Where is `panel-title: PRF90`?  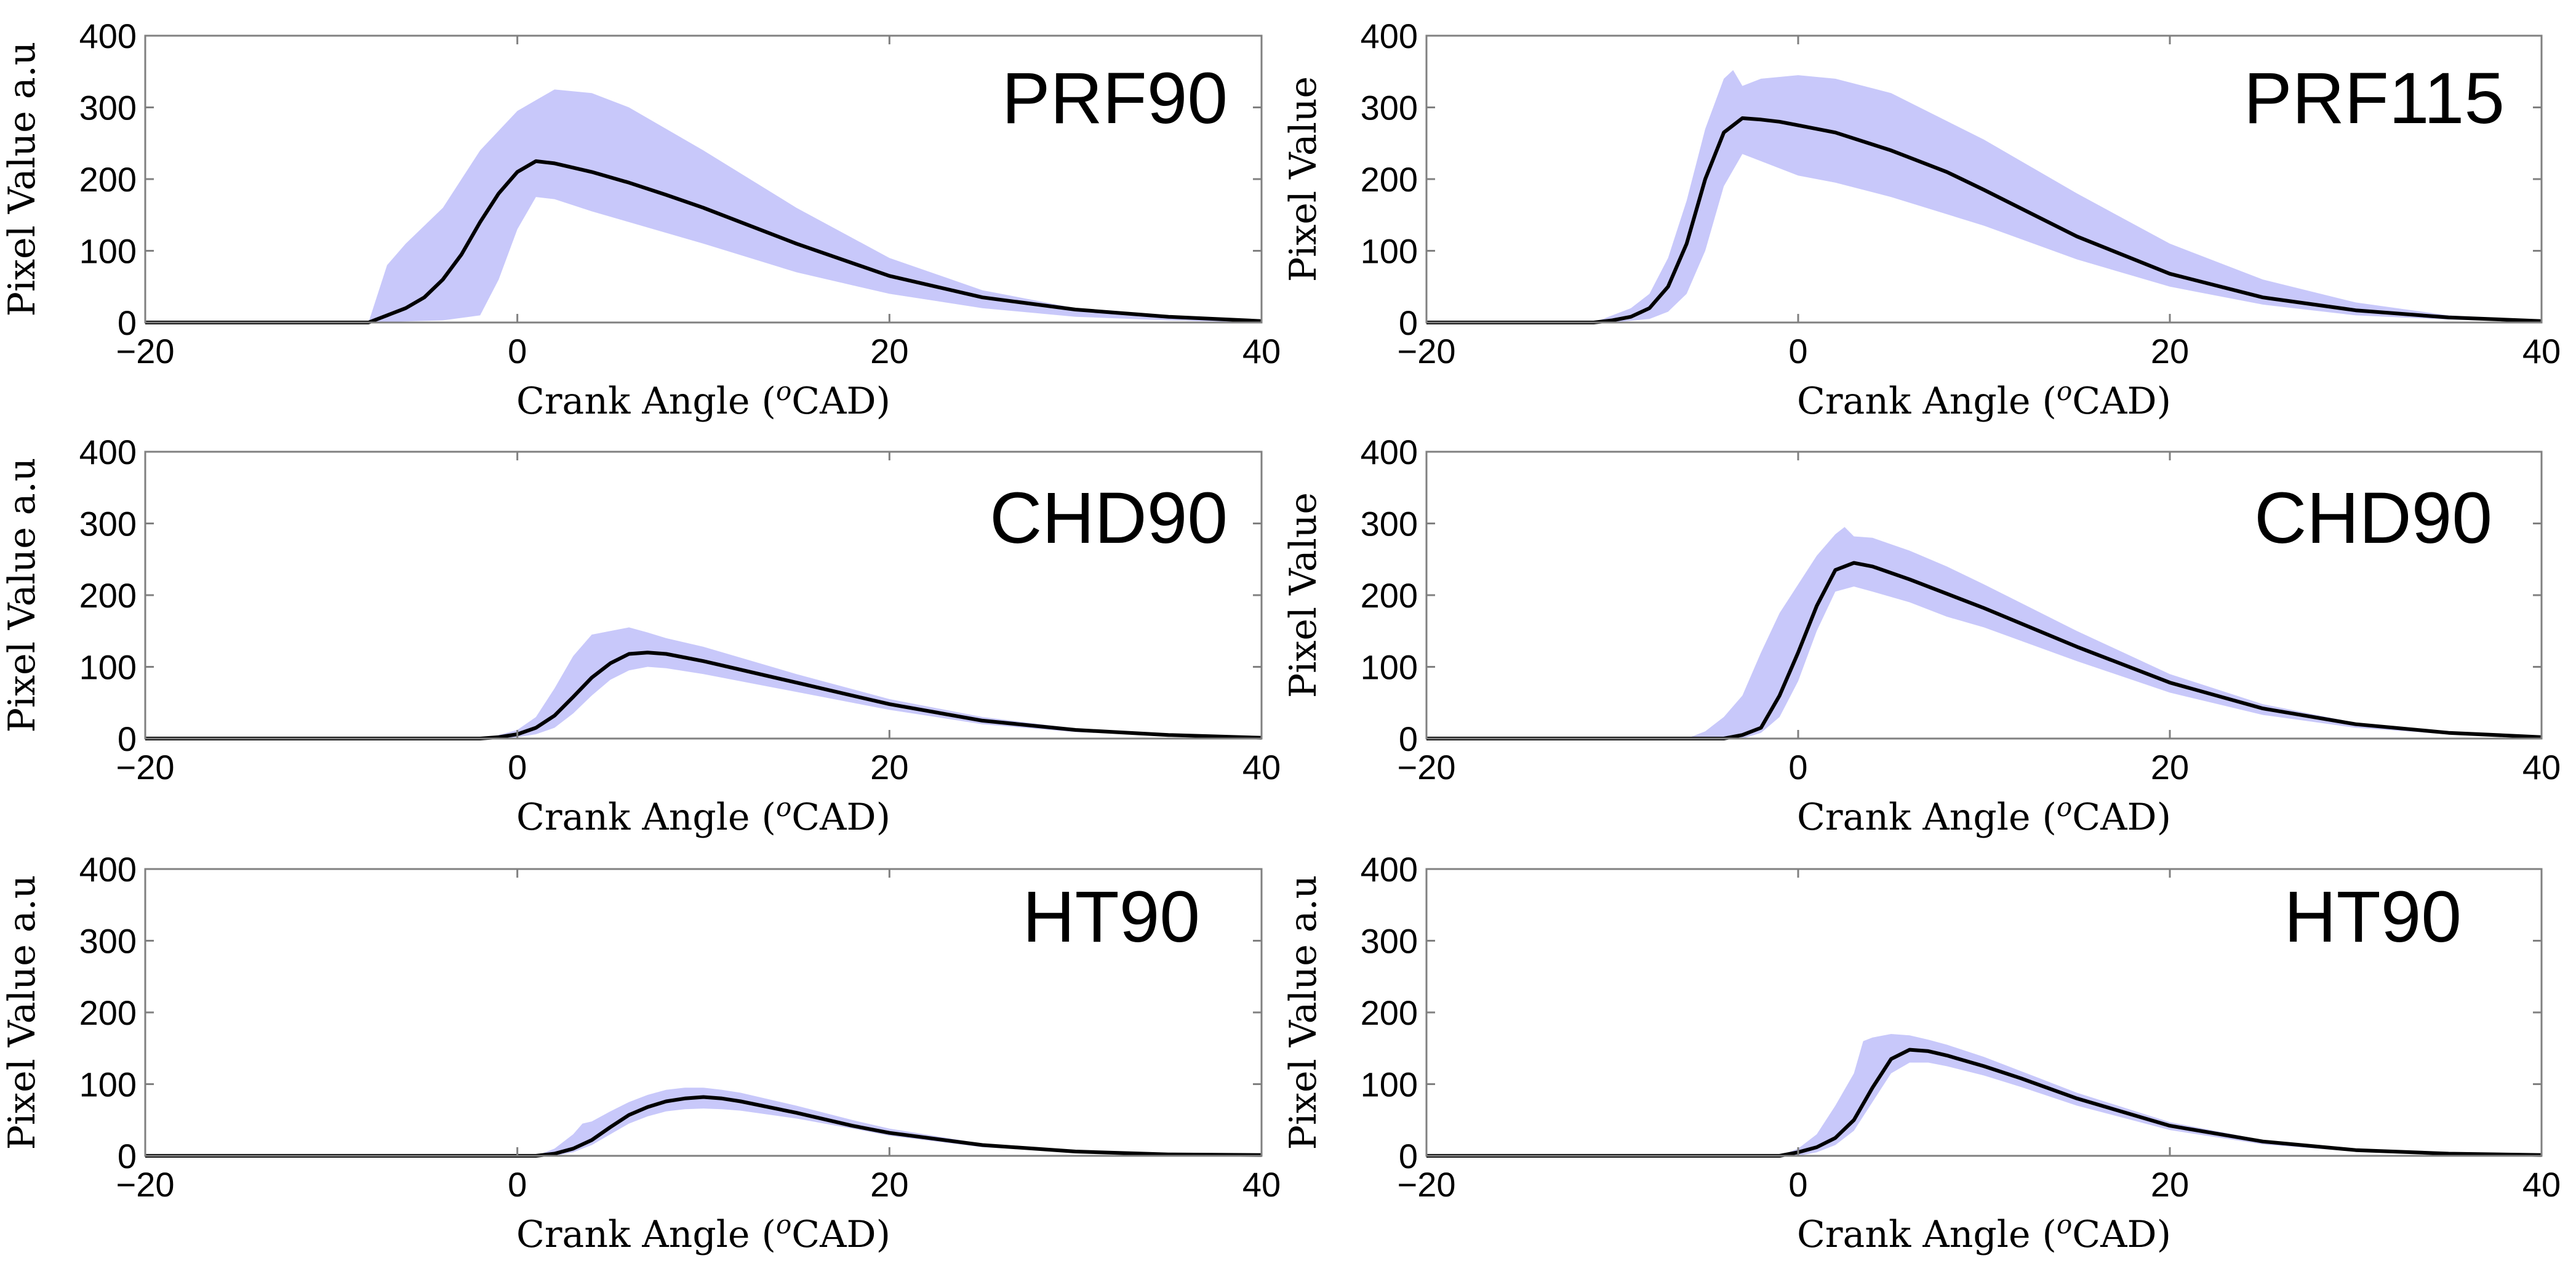 panel-title: PRF90 is located at coordinates (1115, 98).